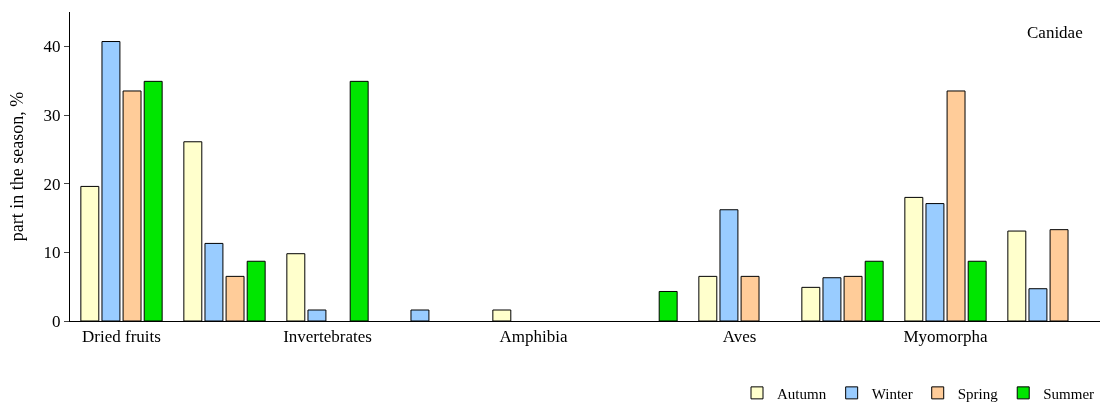  I want to click on legend-label: Spring, so click(978, 393).